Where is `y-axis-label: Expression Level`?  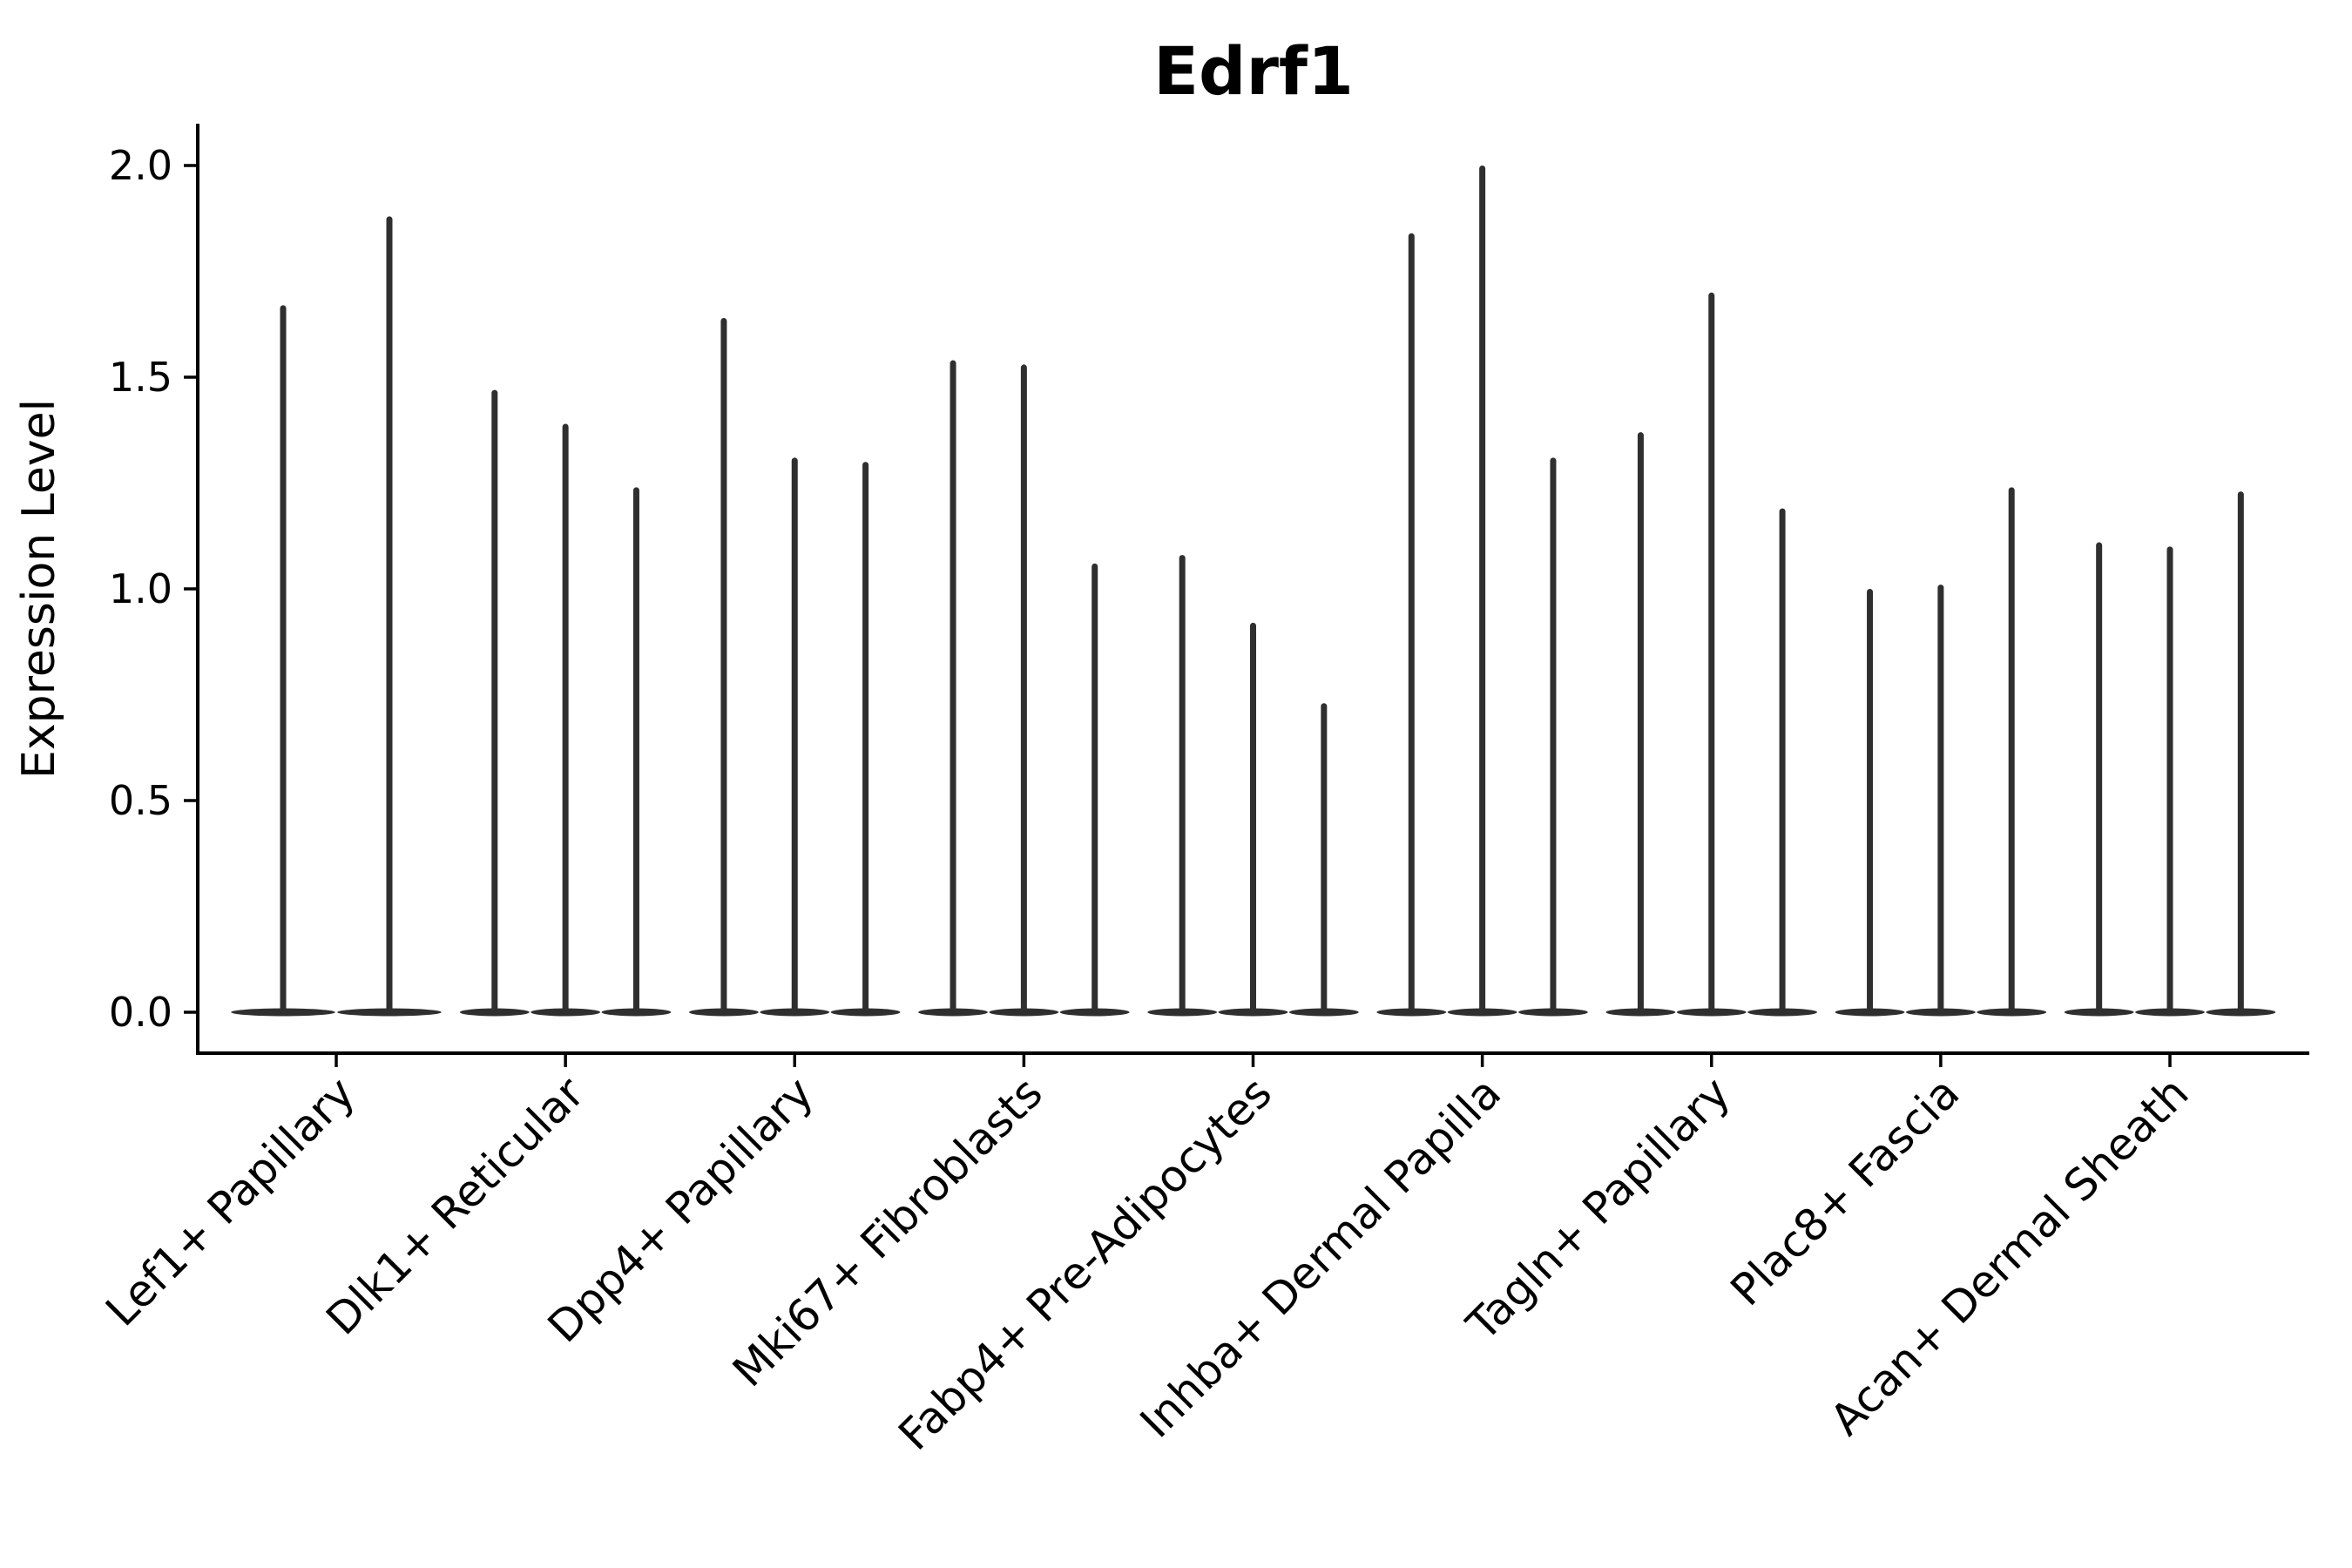 y-axis-label: Expression Level is located at coordinates (39, 589).